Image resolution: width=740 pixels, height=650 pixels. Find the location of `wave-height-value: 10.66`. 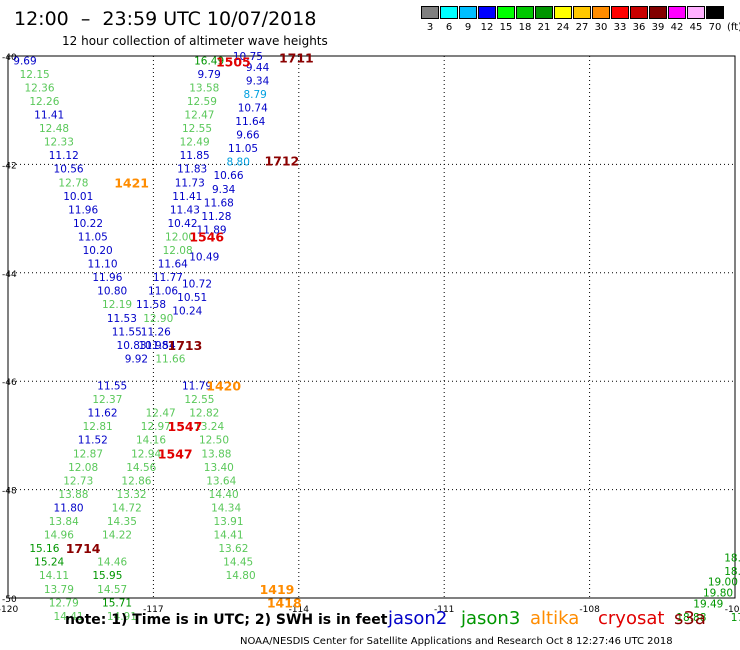

wave-height-value: 10.66 is located at coordinates (228, 176).